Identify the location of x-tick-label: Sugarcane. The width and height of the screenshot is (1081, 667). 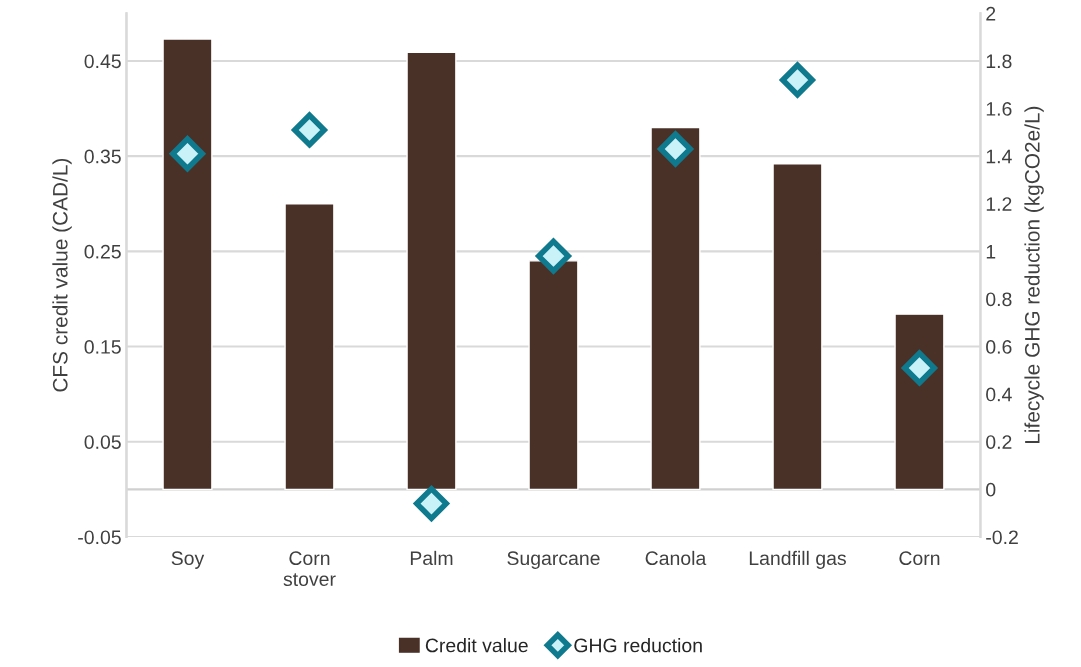
(553, 560).